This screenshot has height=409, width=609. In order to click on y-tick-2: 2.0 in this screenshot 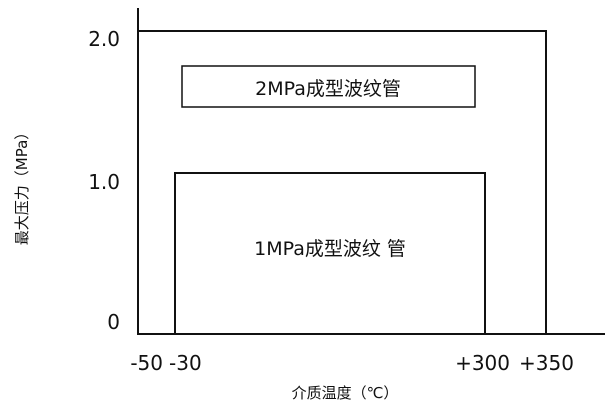, I will do `click(104, 39)`.